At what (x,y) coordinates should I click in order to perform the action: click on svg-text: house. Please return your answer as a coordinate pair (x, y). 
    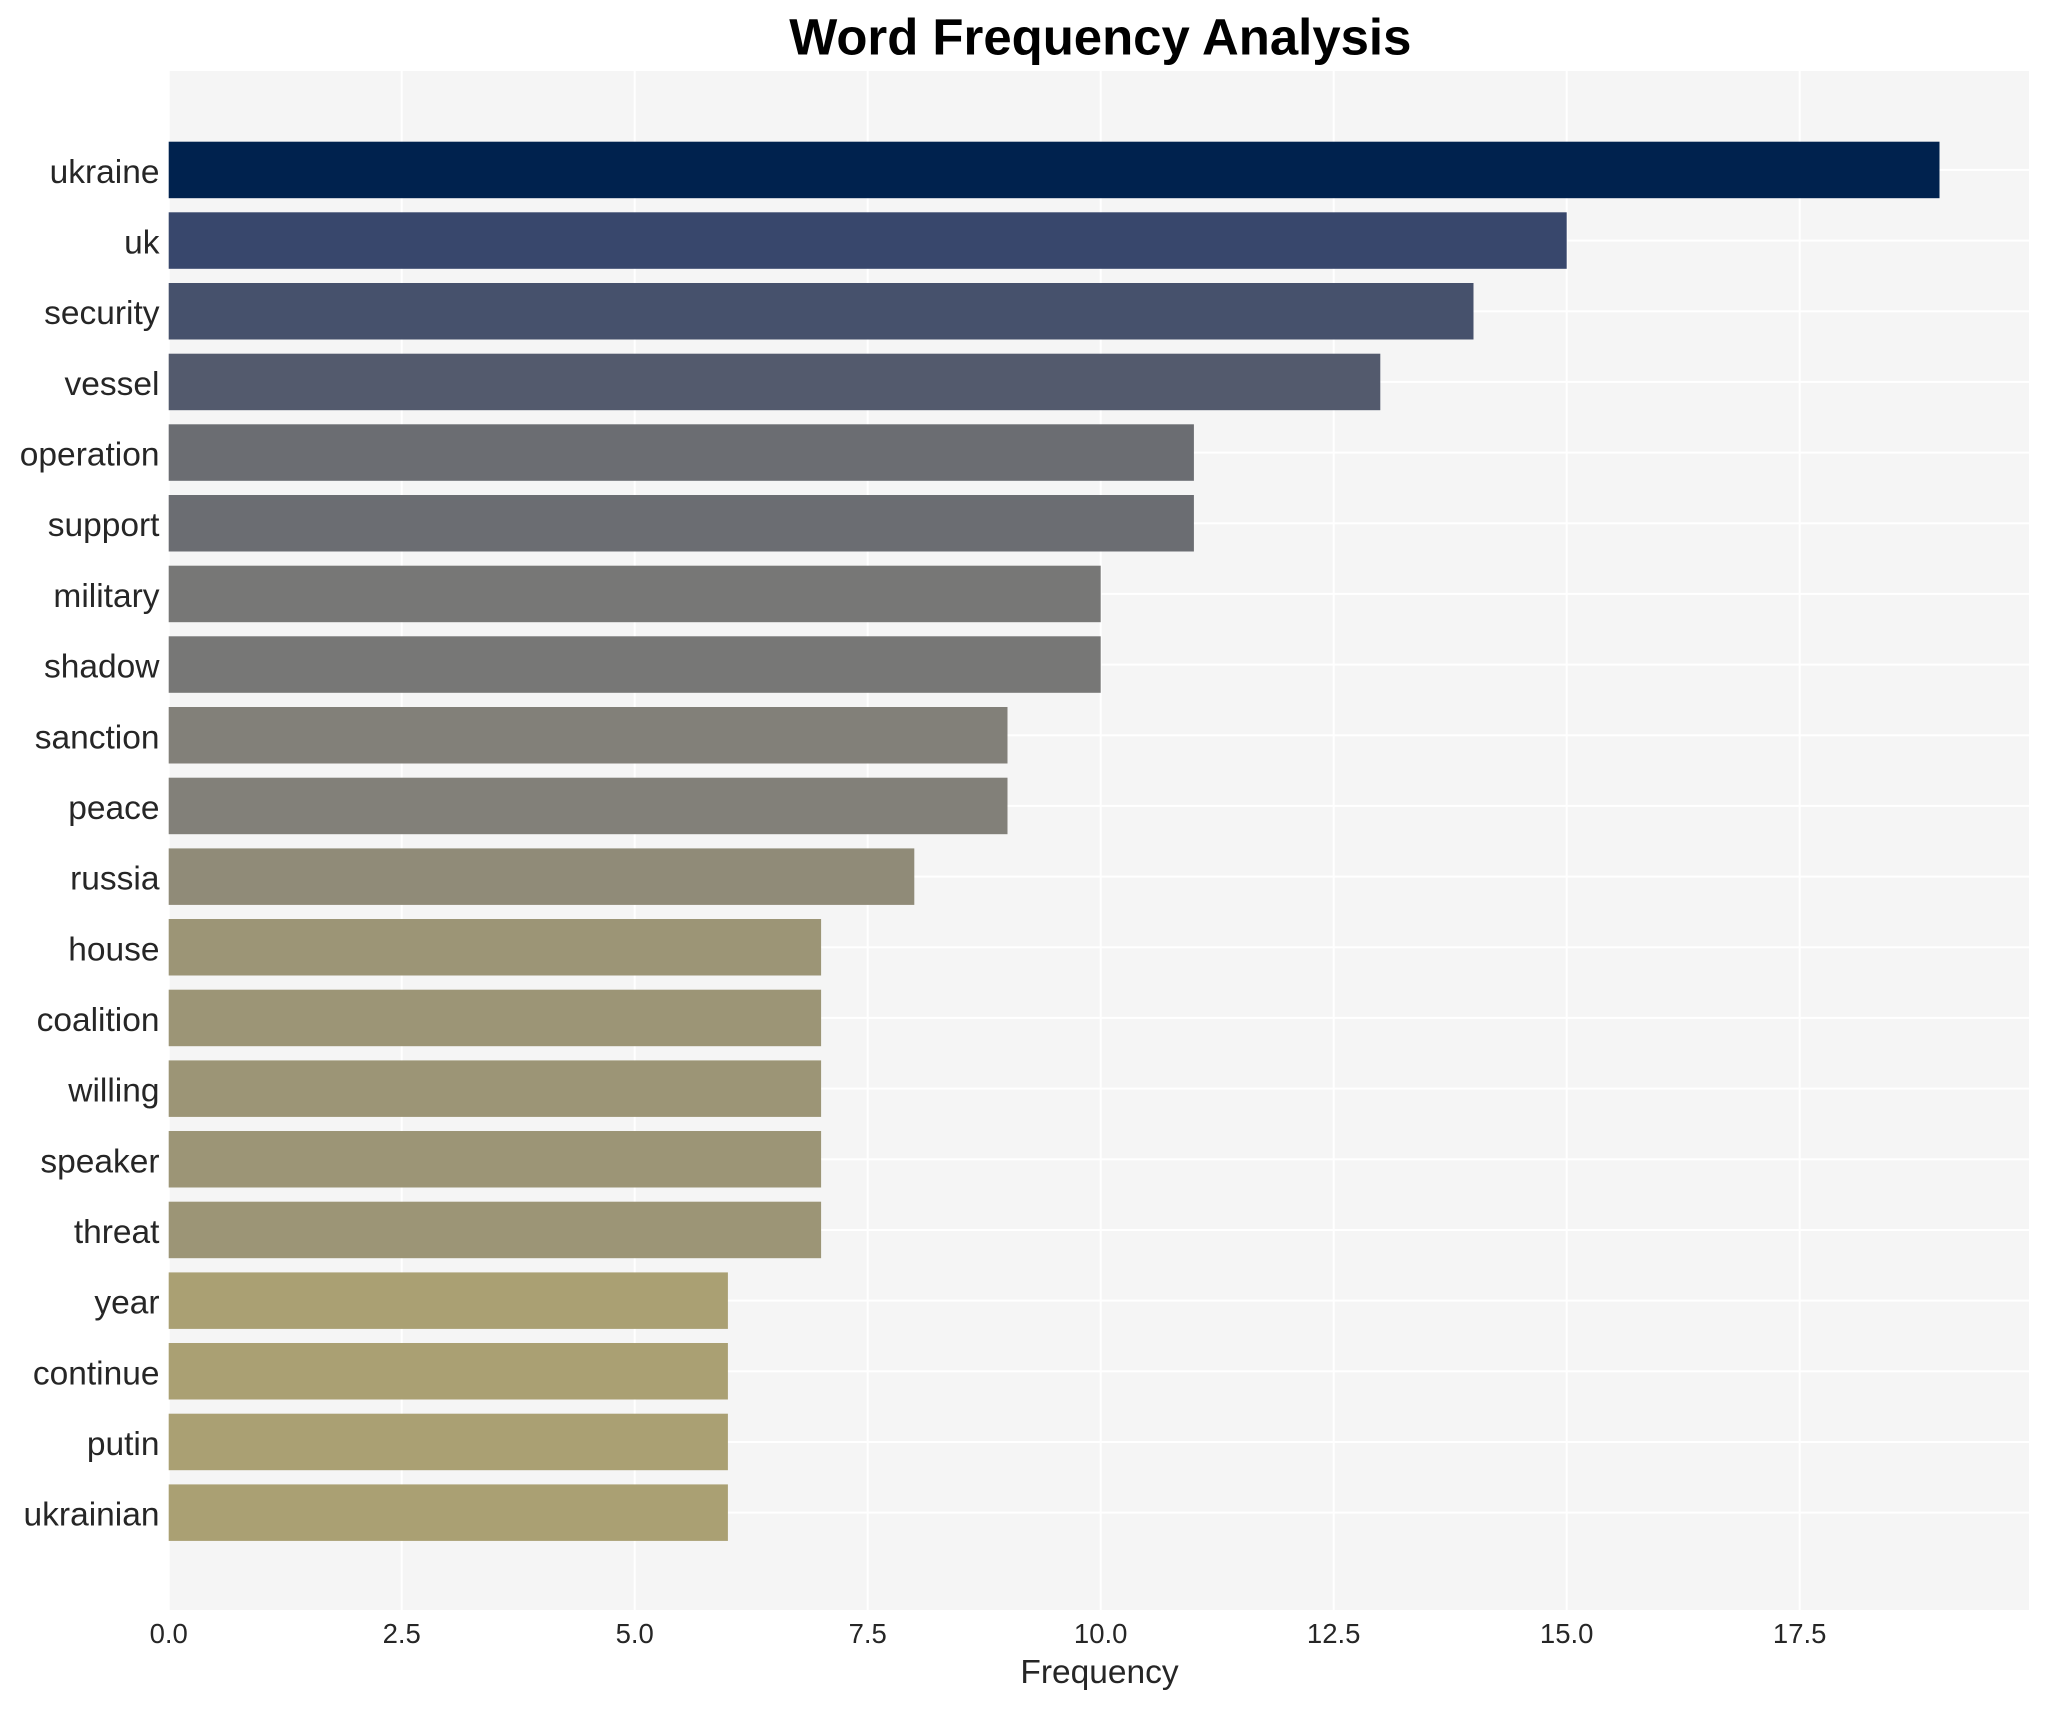
    Looking at the image, I should click on (113, 949).